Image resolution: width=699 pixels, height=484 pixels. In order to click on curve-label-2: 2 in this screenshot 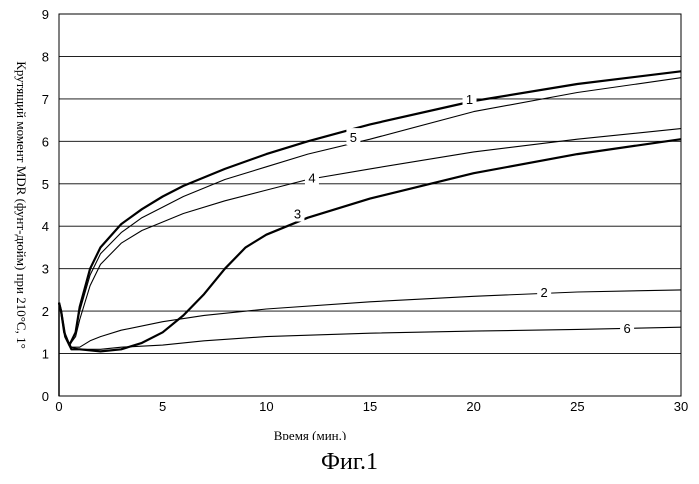, I will do `click(544, 292)`.